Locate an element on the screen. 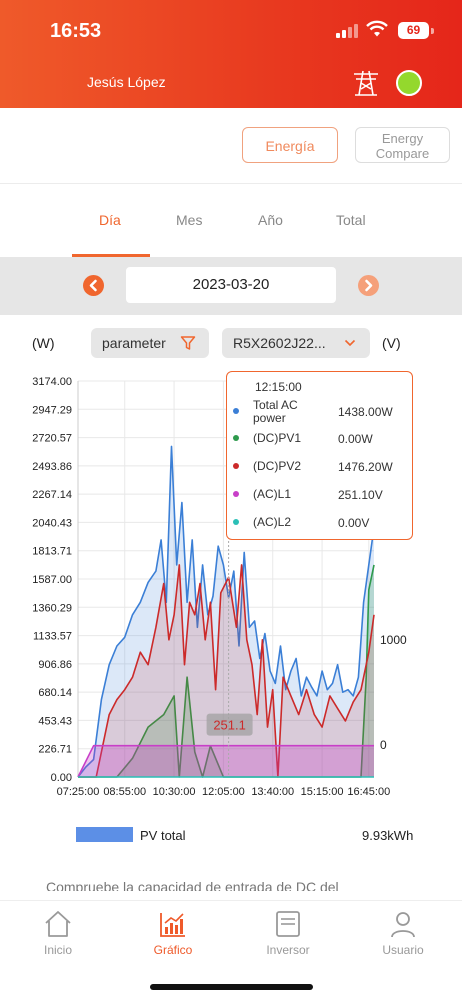 The width and height of the screenshot is (462, 1000). x-tick-label: 16:45:00 is located at coordinates (368, 792).